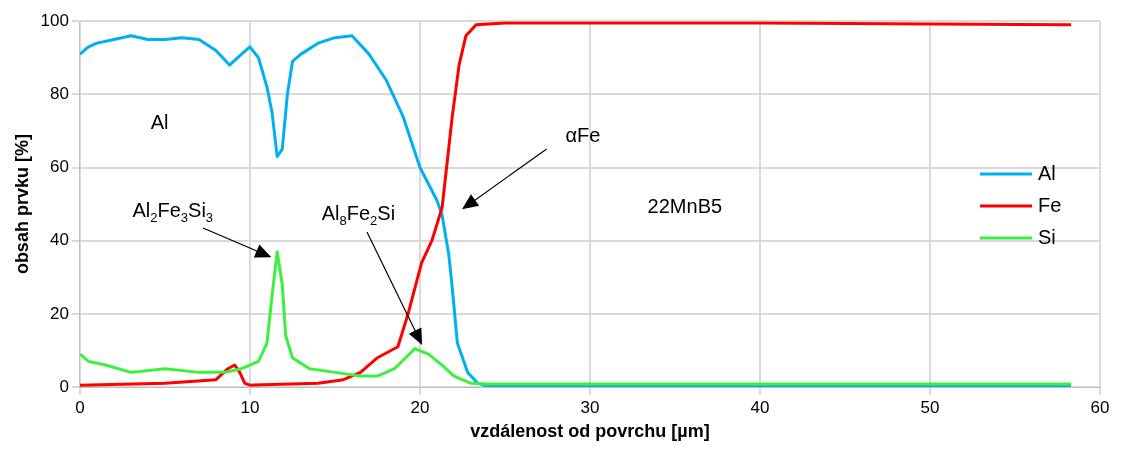 This screenshot has height=451, width=1138. Describe the element at coordinates (583, 134) in the screenshot. I see `annotation: αFe` at that location.